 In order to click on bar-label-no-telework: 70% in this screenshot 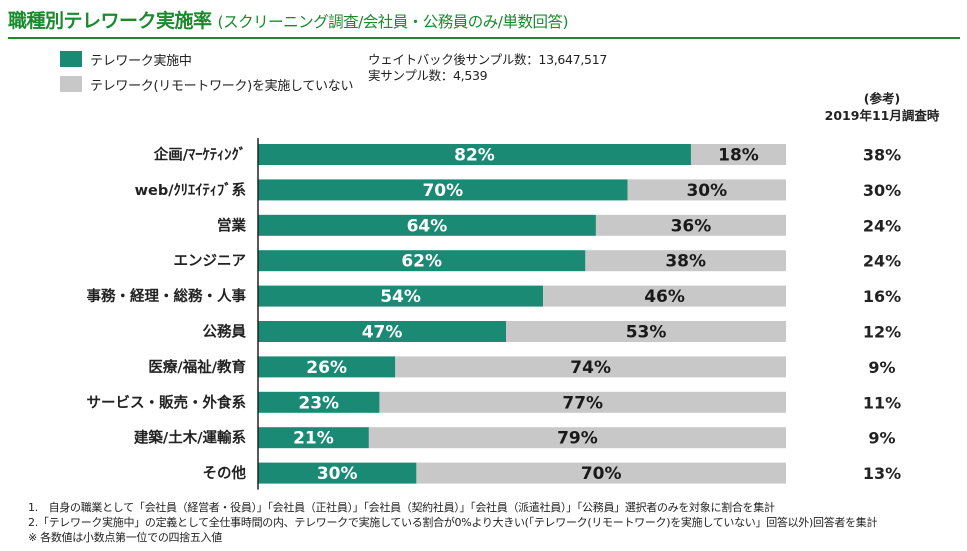, I will do `click(601, 474)`.